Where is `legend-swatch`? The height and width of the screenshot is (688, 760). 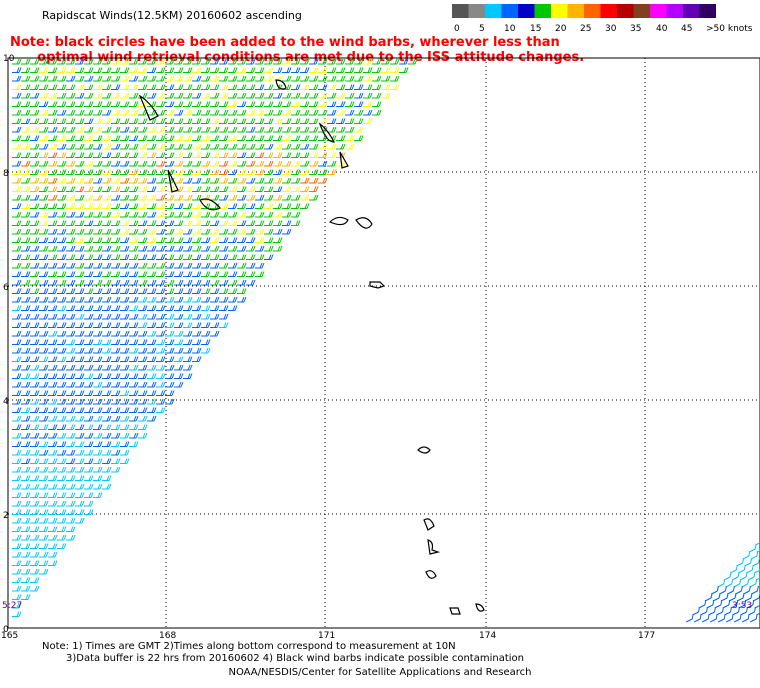 legend-swatch is located at coordinates (641, 11).